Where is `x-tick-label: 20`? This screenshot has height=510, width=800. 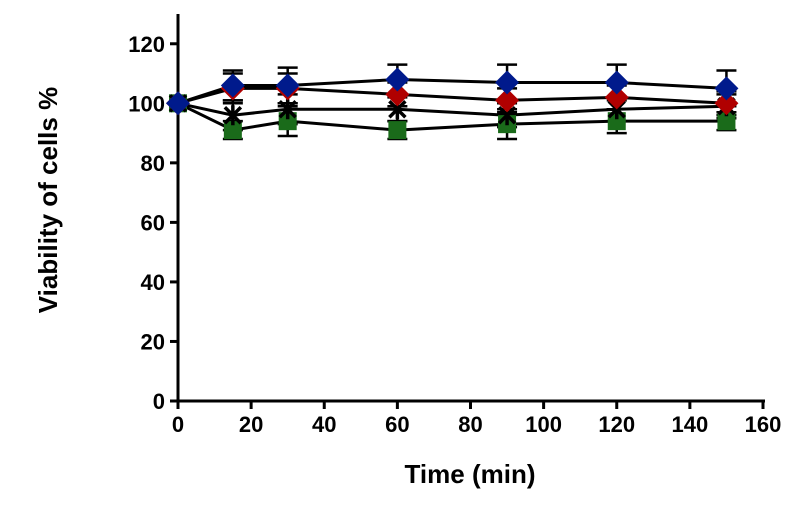
x-tick-label: 20 is located at coordinates (251, 424).